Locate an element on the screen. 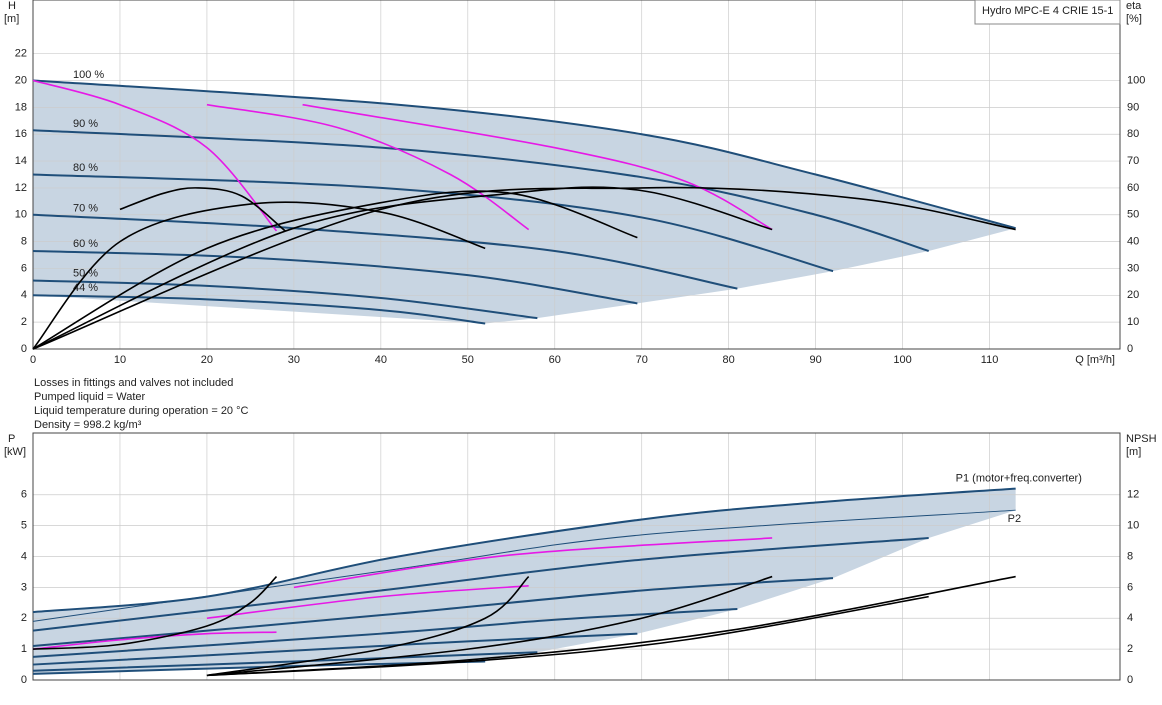 Image resolution: width=1162 pixels, height=705 pixels. x-tick-label: 70 is located at coordinates (642, 360).